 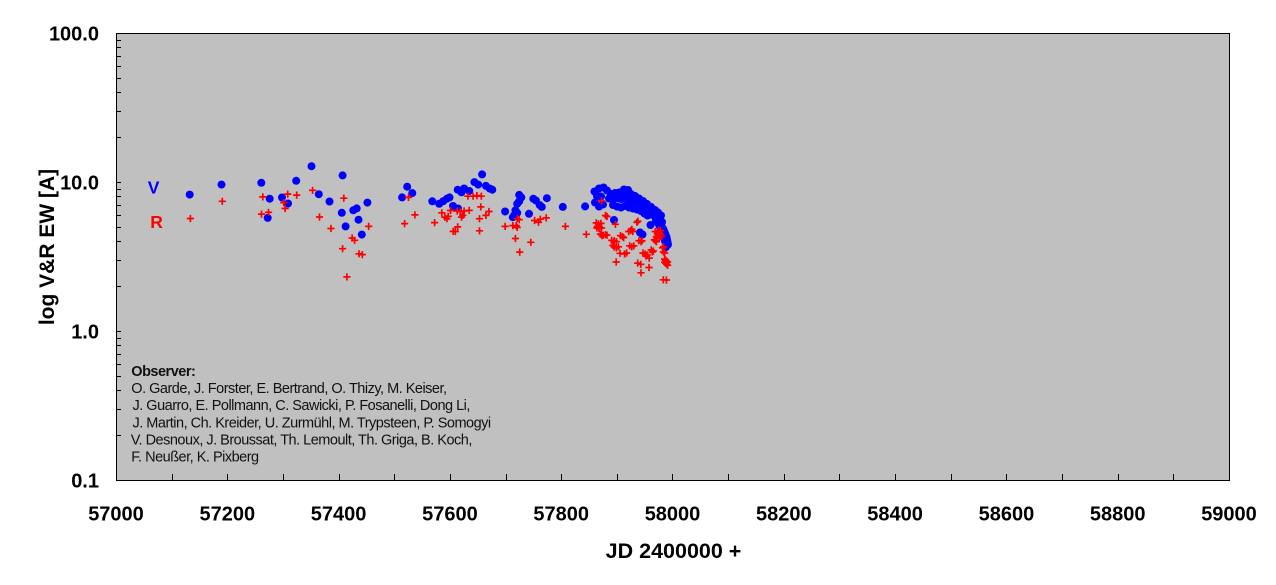 I want to click on svg-text: 57800, so click(x=561, y=514).